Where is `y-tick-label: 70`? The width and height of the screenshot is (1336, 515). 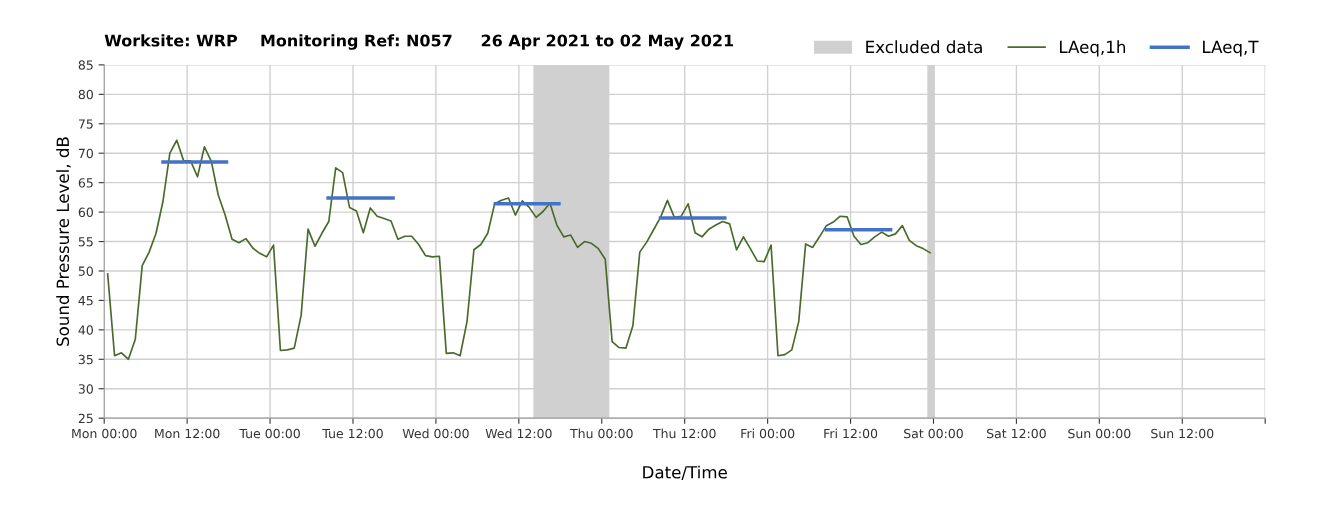 y-tick-label: 70 is located at coordinates (85, 153).